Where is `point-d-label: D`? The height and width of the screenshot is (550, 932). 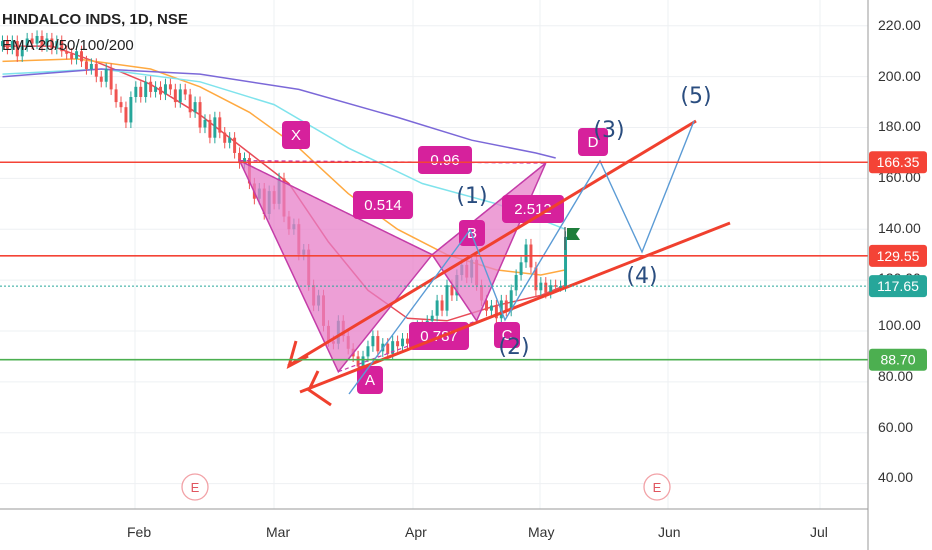
point-d-label: D is located at coordinates (593, 142).